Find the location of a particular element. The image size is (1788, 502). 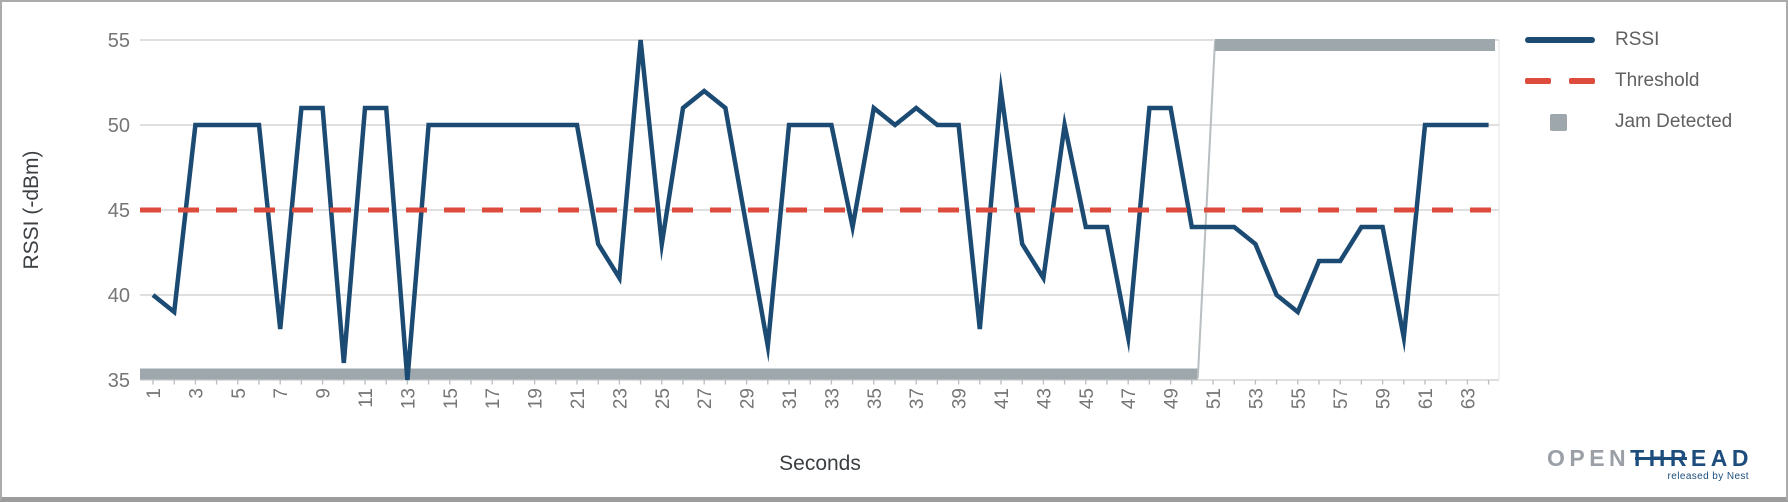

x-tick-label: 33 is located at coordinates (832, 398).